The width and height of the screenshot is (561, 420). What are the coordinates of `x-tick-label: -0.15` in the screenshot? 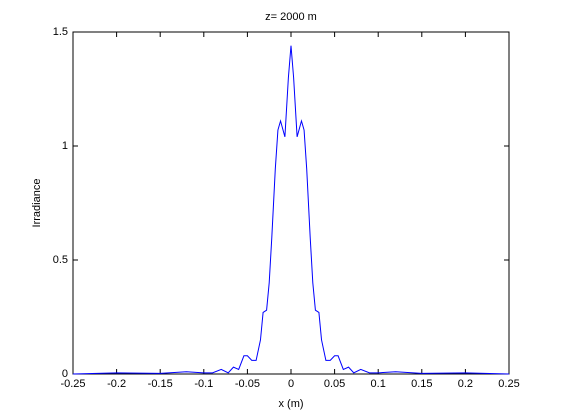 It's located at (160, 384).